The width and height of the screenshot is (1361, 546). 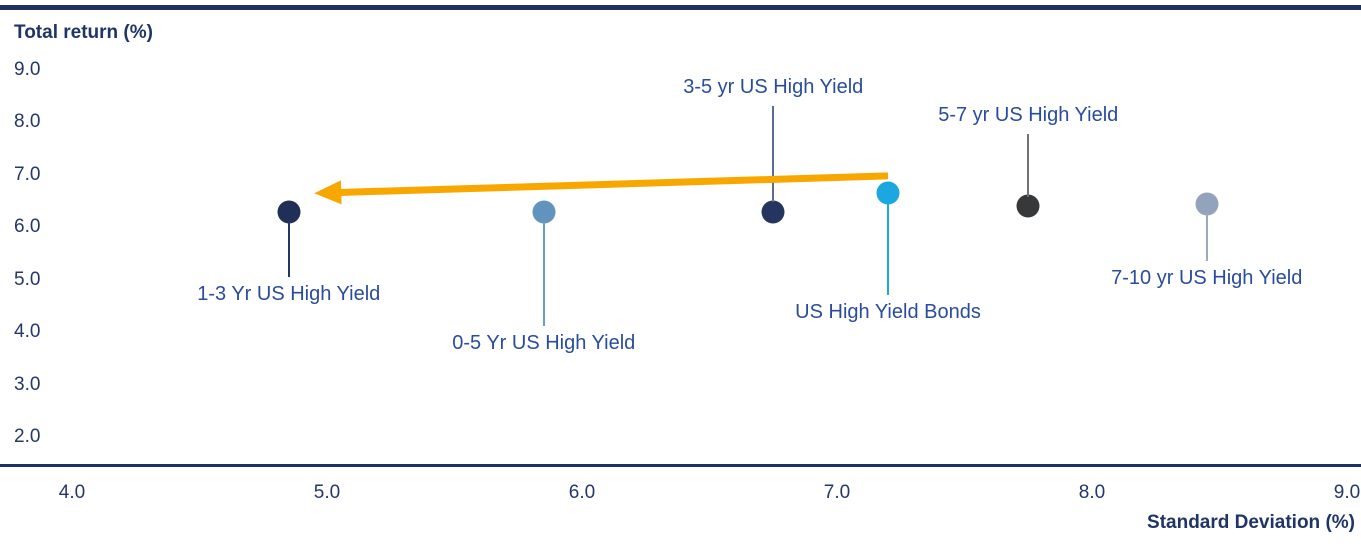 What do you see at coordinates (773, 86) in the screenshot?
I see `data-point-label: 3-5 yr US High Yield` at bounding box center [773, 86].